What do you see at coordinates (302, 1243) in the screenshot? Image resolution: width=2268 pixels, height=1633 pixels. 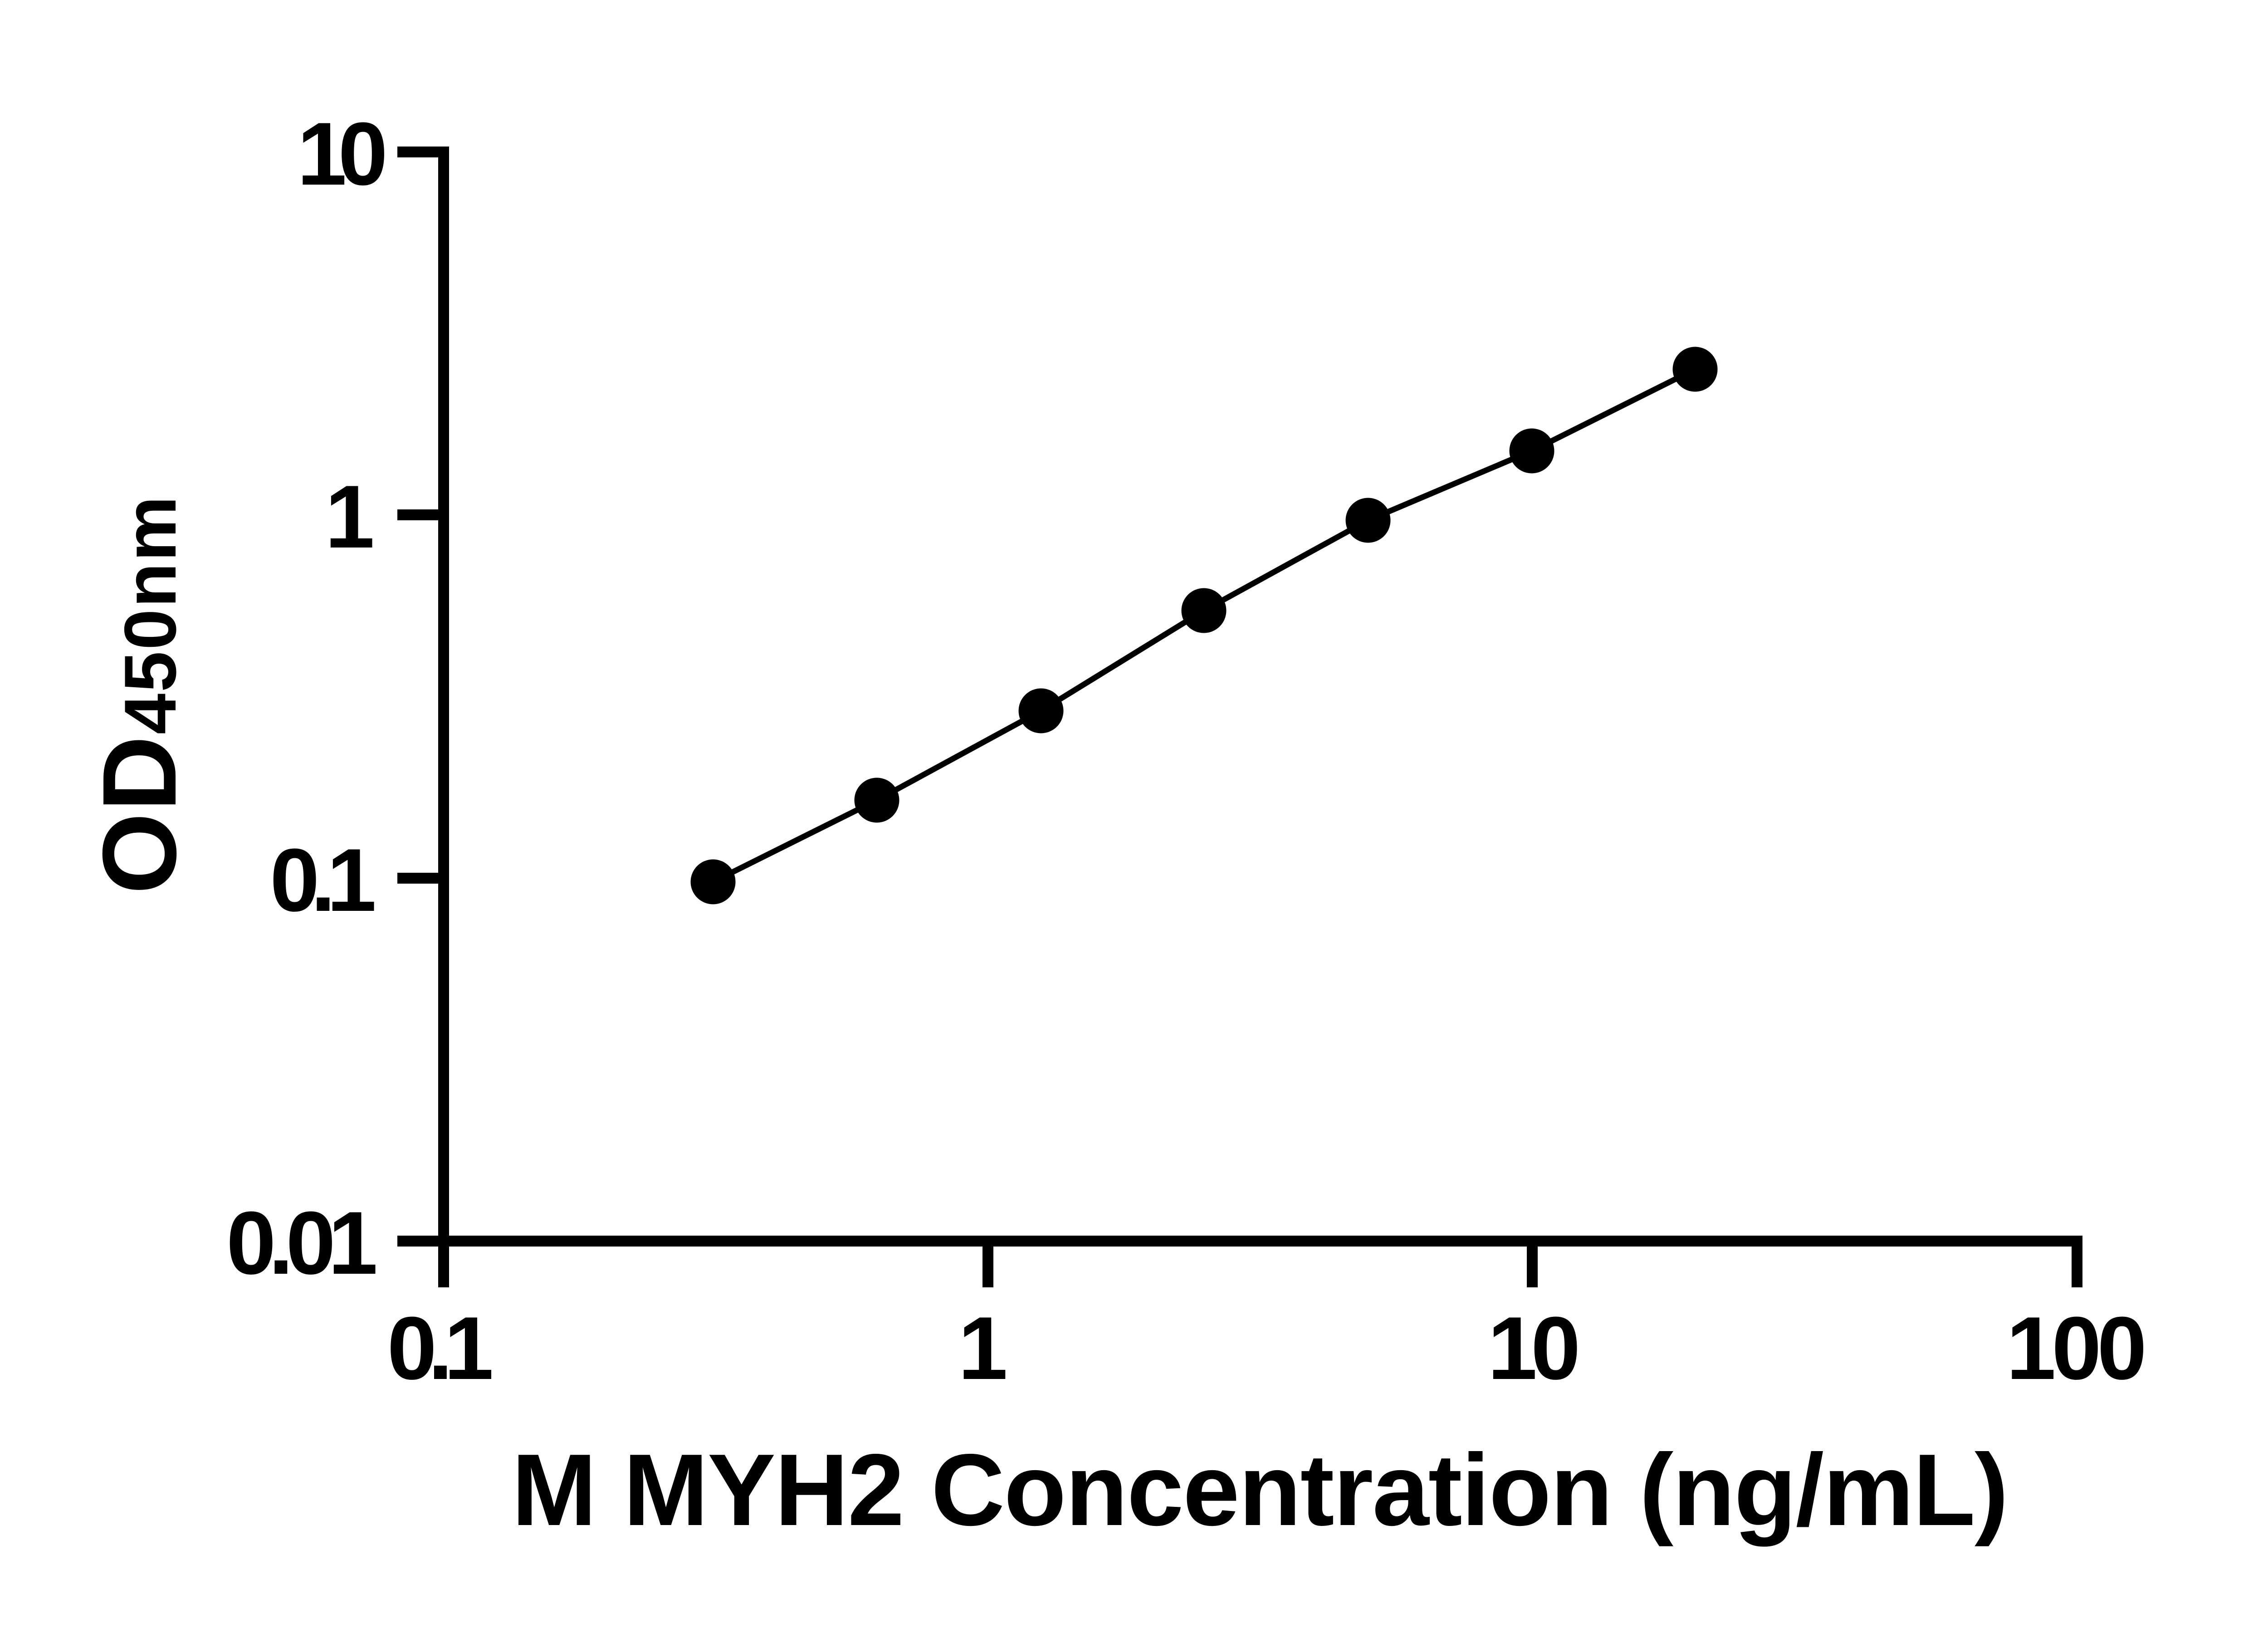 I see `svg-text: 0.01` at bounding box center [302, 1243].